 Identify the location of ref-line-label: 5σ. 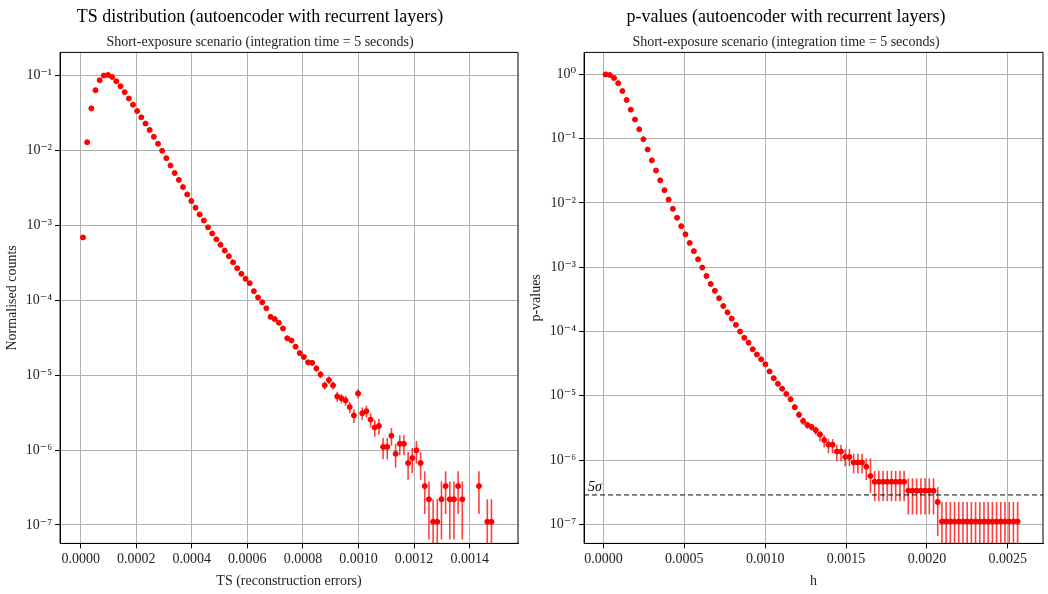
(596, 486).